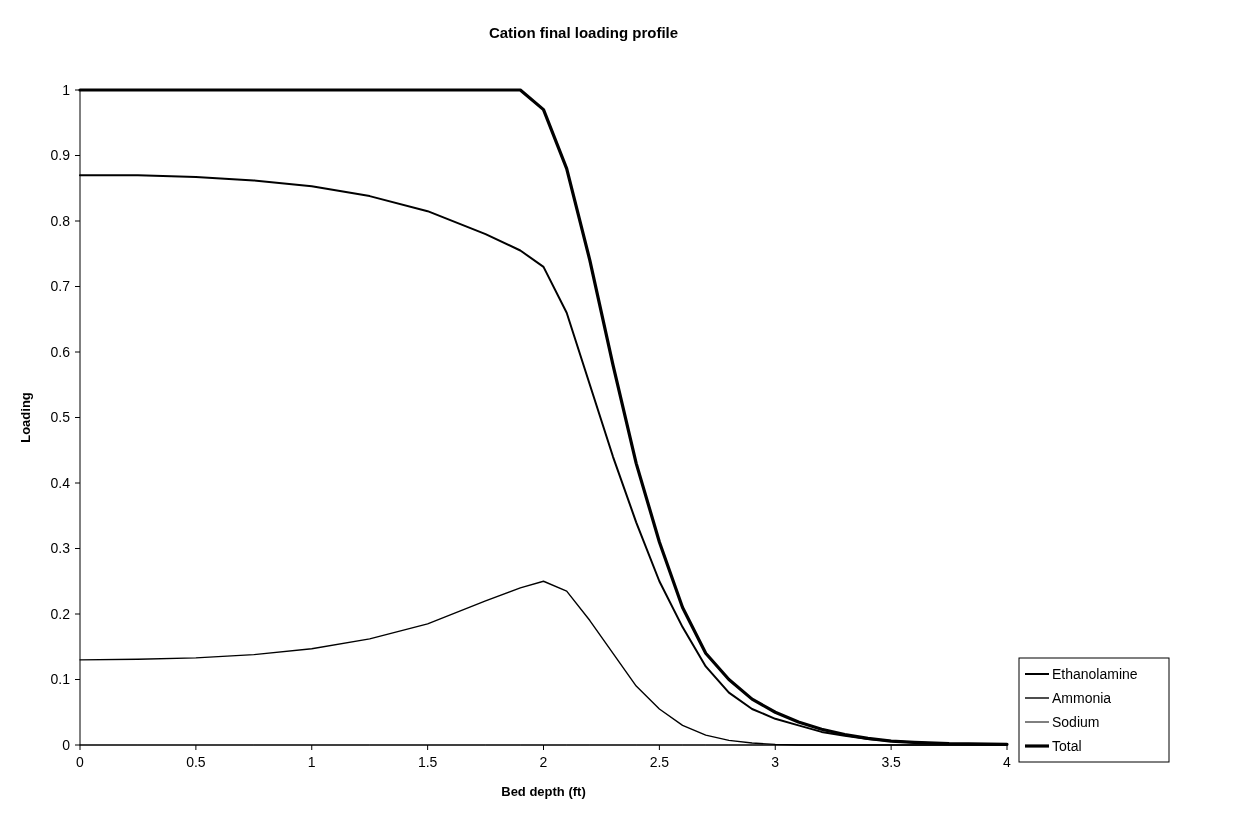 This screenshot has width=1241, height=818. I want to click on x-tick-label: 1, so click(311, 762).